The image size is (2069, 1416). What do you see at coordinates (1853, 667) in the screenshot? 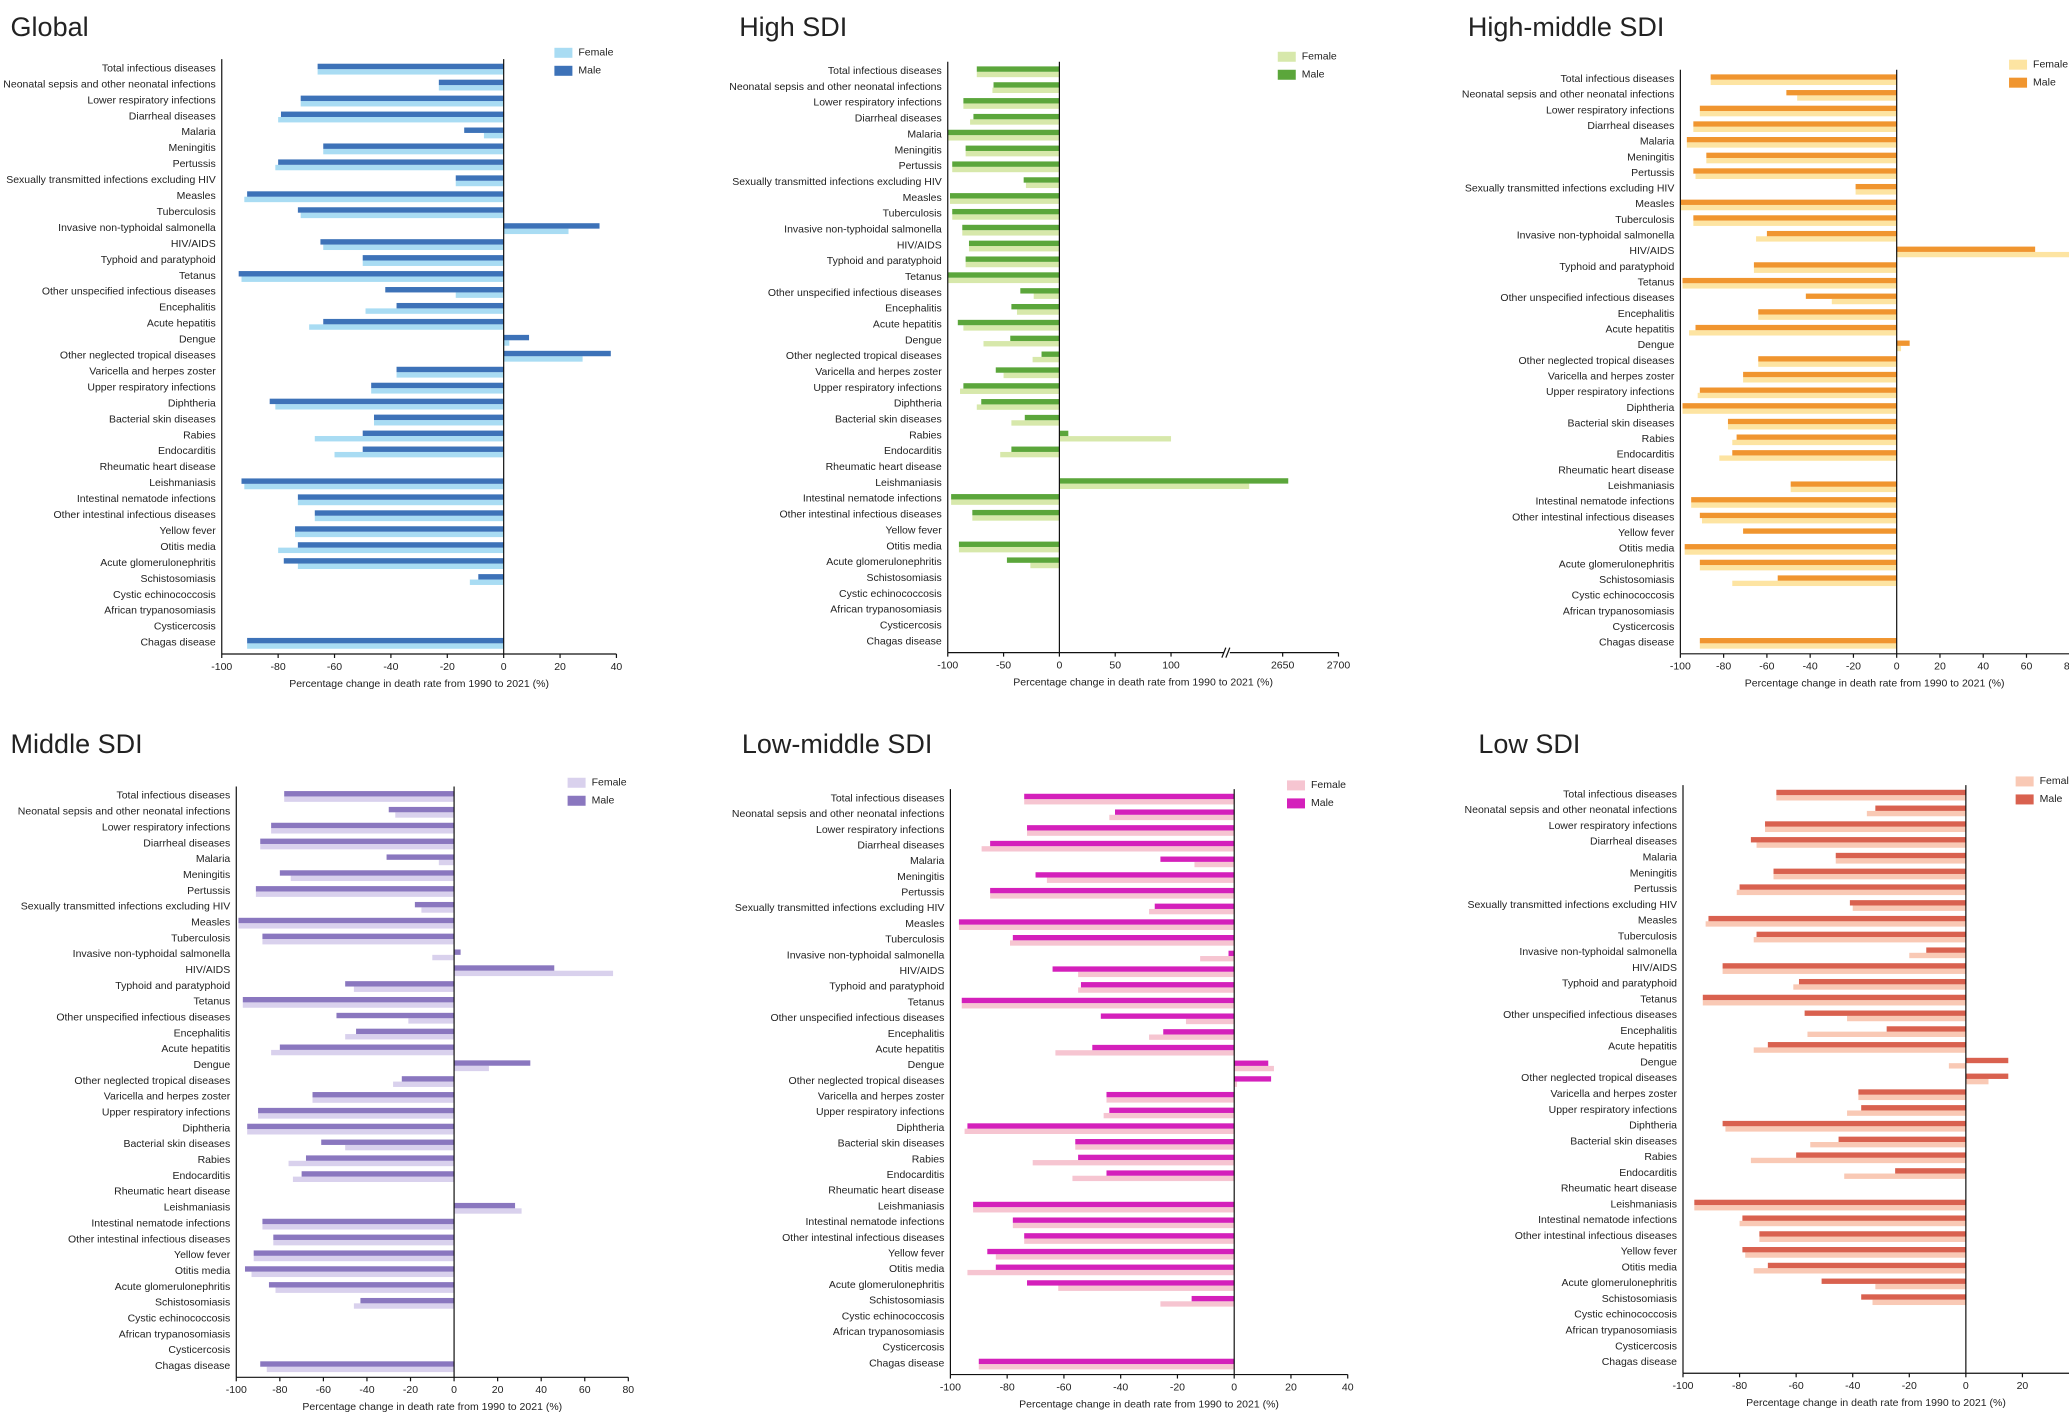
I see `x-tick-label: -20` at bounding box center [1853, 667].